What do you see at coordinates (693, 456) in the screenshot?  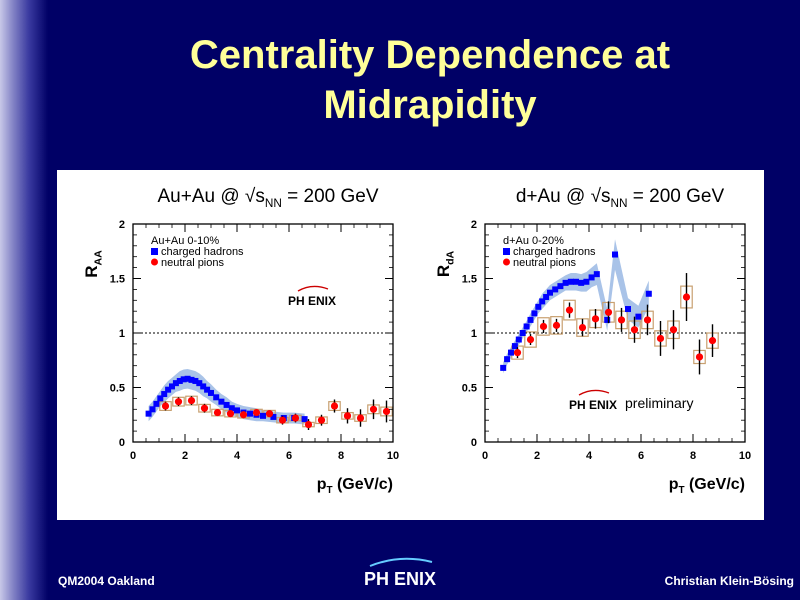 I see `chart2-xtick-label: 8` at bounding box center [693, 456].